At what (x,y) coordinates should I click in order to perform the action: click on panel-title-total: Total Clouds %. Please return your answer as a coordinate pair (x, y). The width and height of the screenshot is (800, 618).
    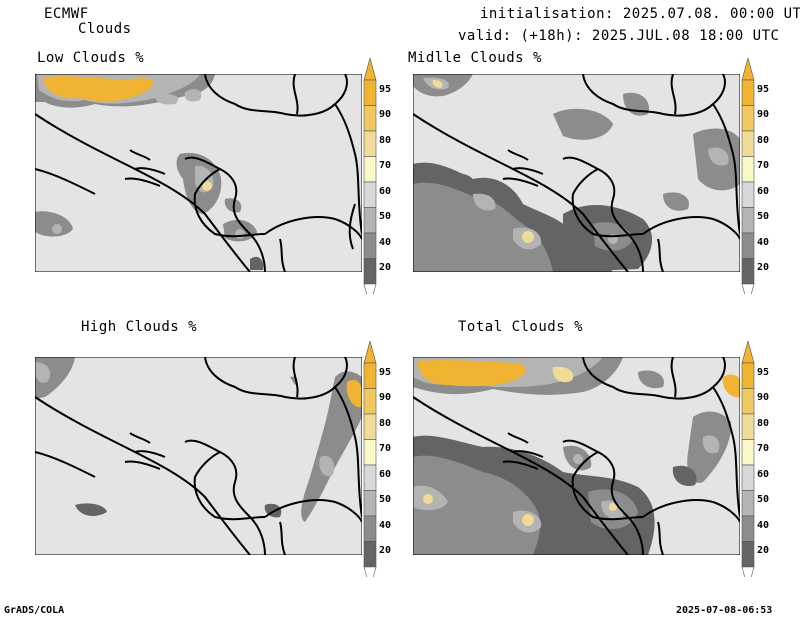
    Looking at the image, I should click on (521, 327).